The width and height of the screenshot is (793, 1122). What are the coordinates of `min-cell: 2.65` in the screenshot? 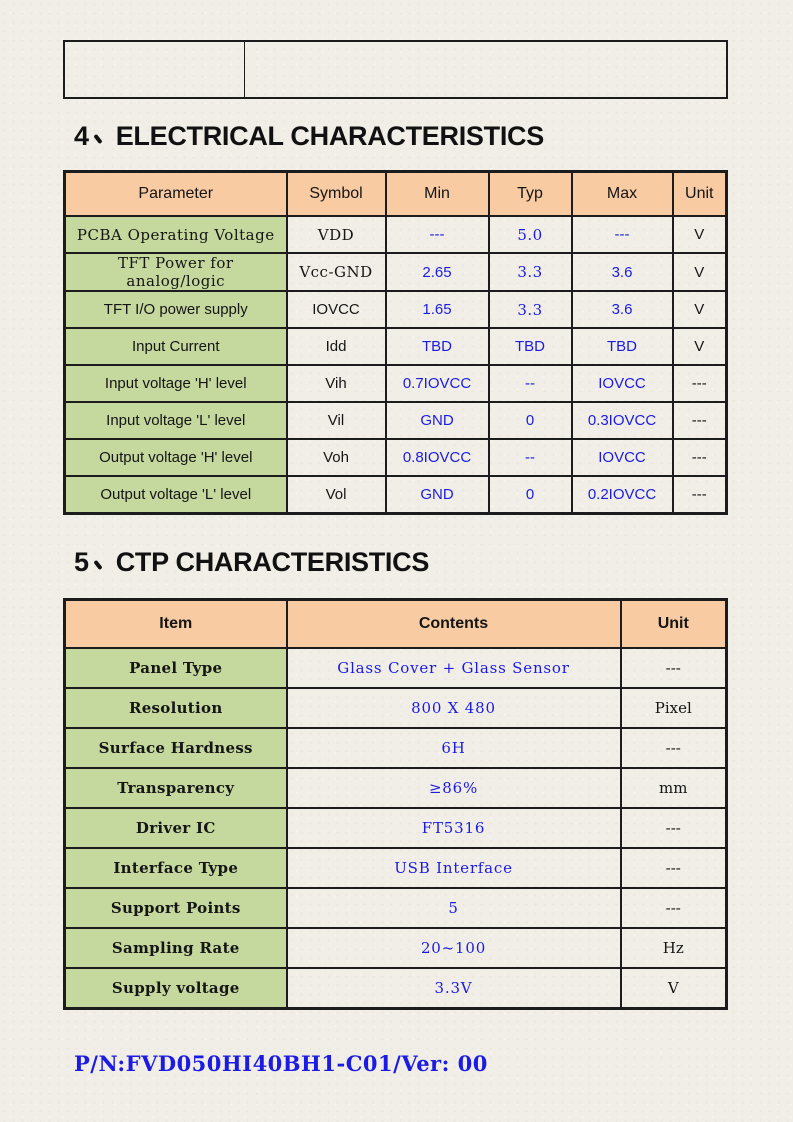 It's located at (437, 272).